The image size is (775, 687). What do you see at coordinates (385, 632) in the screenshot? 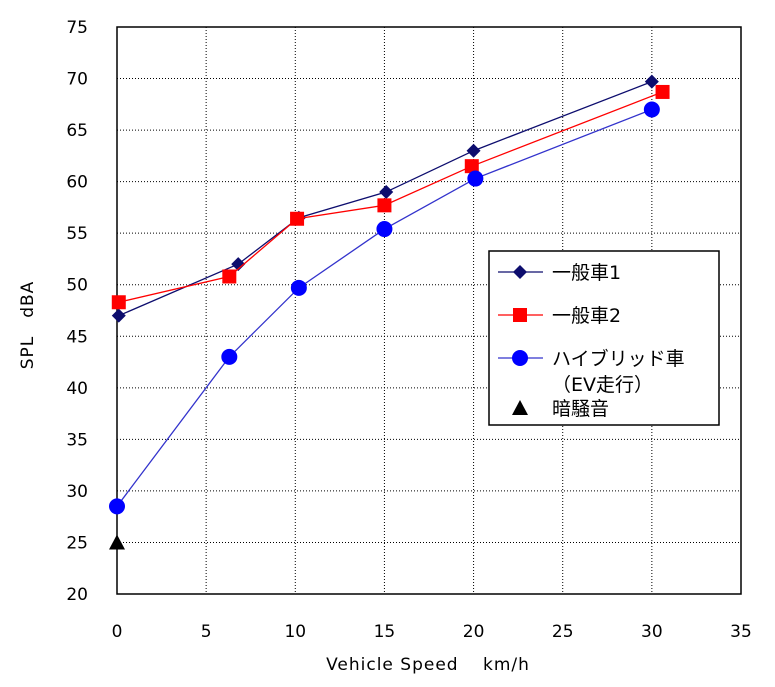
I see `x-tick-label: 15` at bounding box center [385, 632].